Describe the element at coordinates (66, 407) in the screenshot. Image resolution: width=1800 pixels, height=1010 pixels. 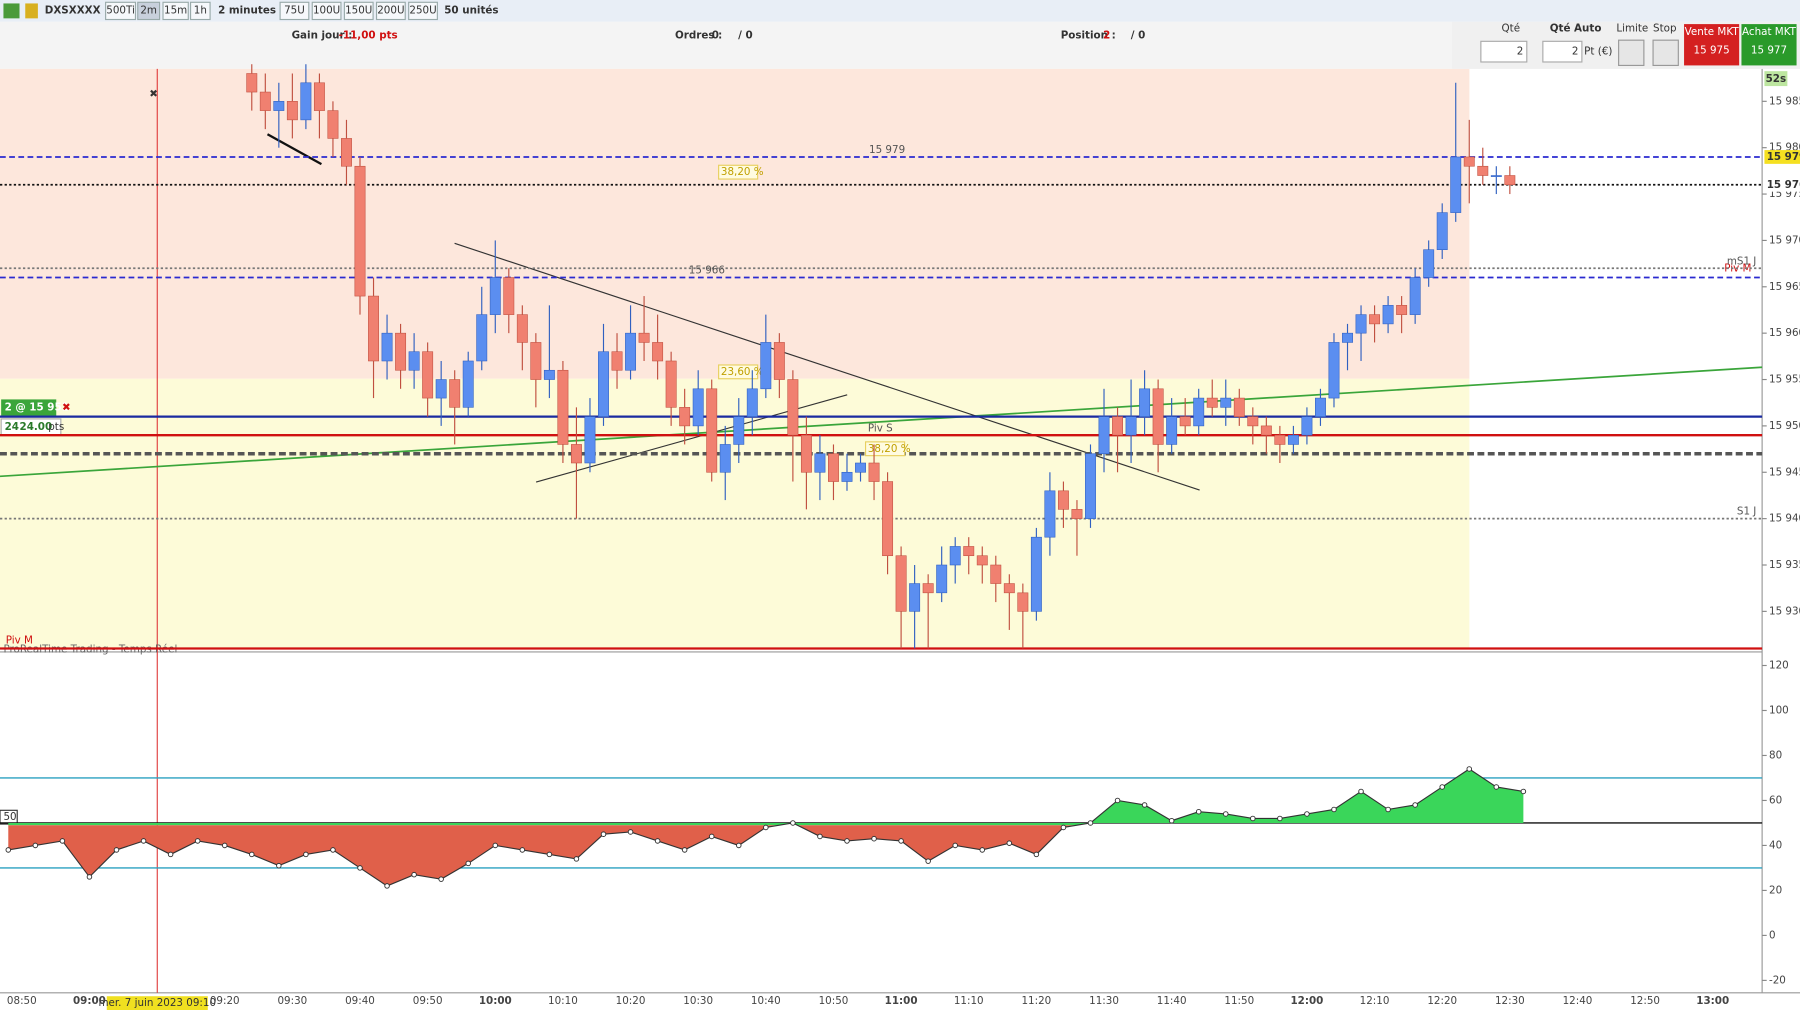
I see `close-position: ✖` at that location.